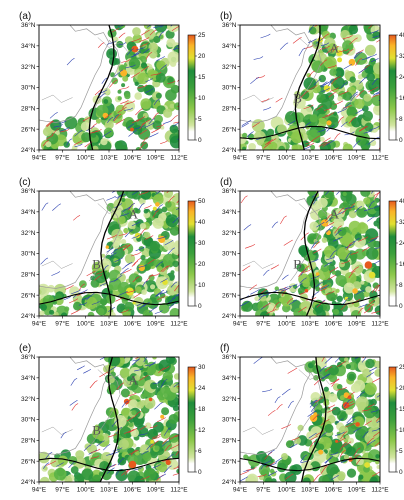 The width and height of the screenshot is (404, 500). Describe the element at coordinates (196, 254) in the screenshot. I see `colorbar: 0 10 20 30 40 50` at that location.